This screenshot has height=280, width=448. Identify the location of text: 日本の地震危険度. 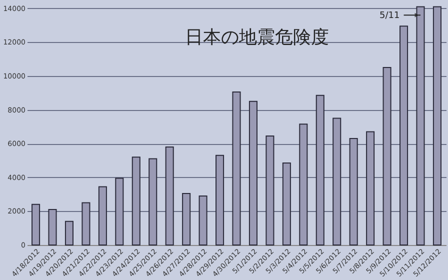
(257, 37).